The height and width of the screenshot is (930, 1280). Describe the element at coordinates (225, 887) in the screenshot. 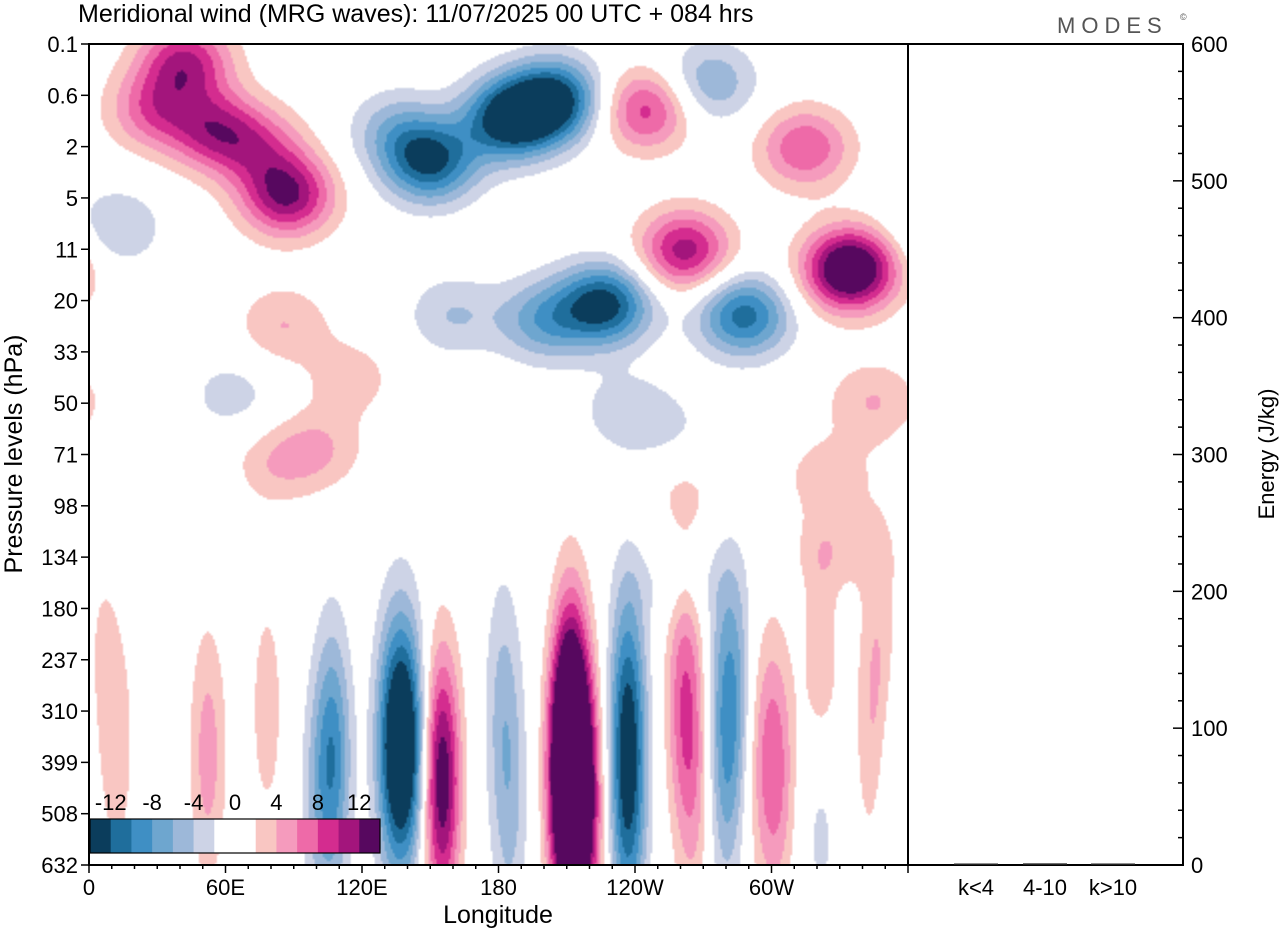

I see `x-tick-label: 60E` at that location.